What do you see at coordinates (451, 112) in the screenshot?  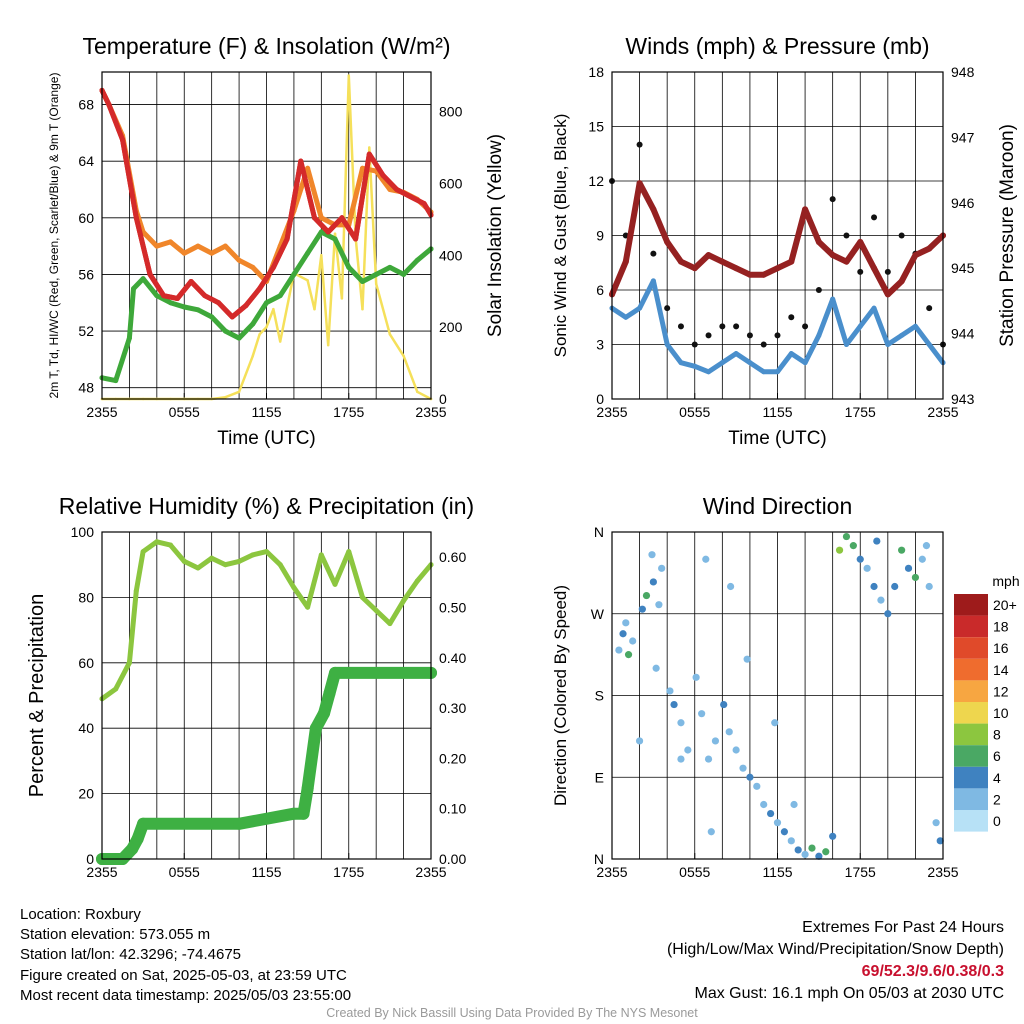 I see `temp-right-tick-label: 800` at bounding box center [451, 112].